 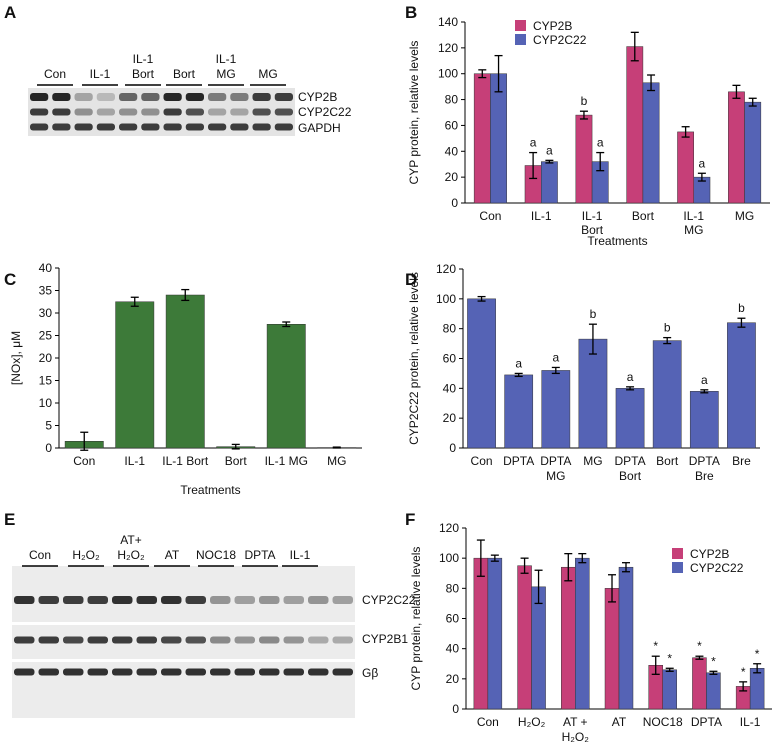 What do you see at coordinates (717, 568) in the screenshot?
I see `legend-label: CYP2C22` at bounding box center [717, 568].